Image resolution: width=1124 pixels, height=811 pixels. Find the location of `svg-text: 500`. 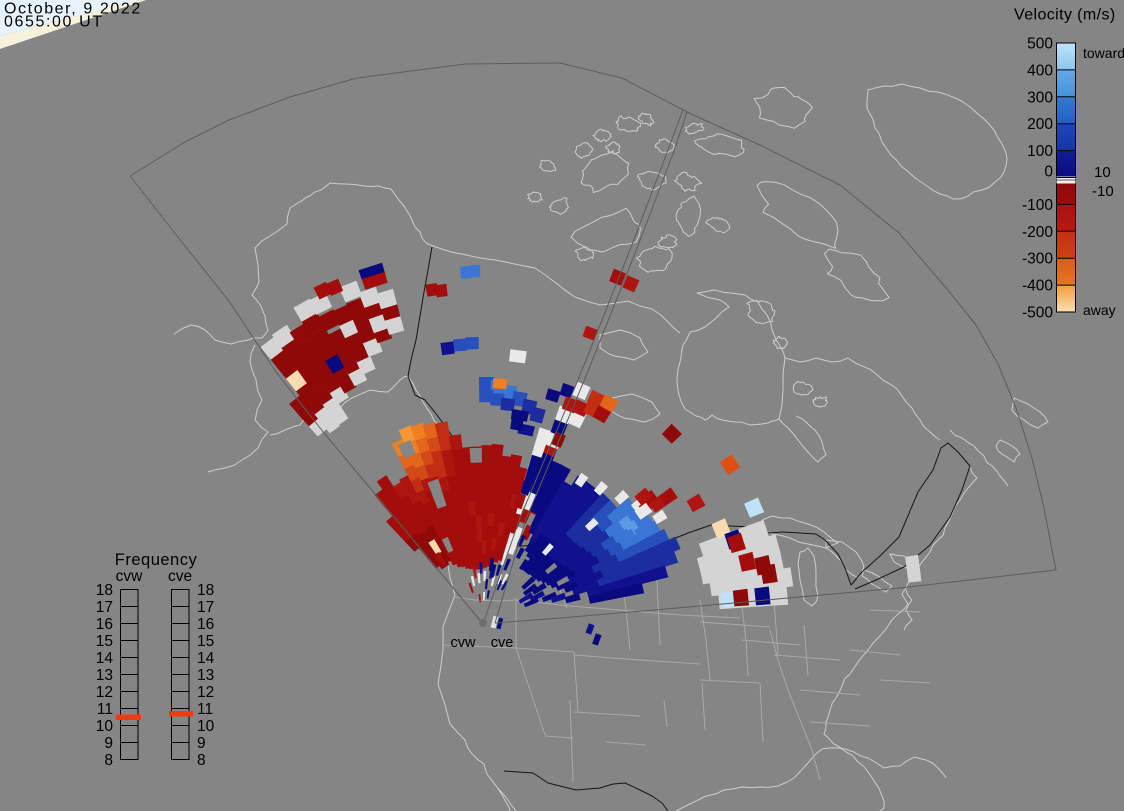

svg-text: 500 is located at coordinates (1040, 44).